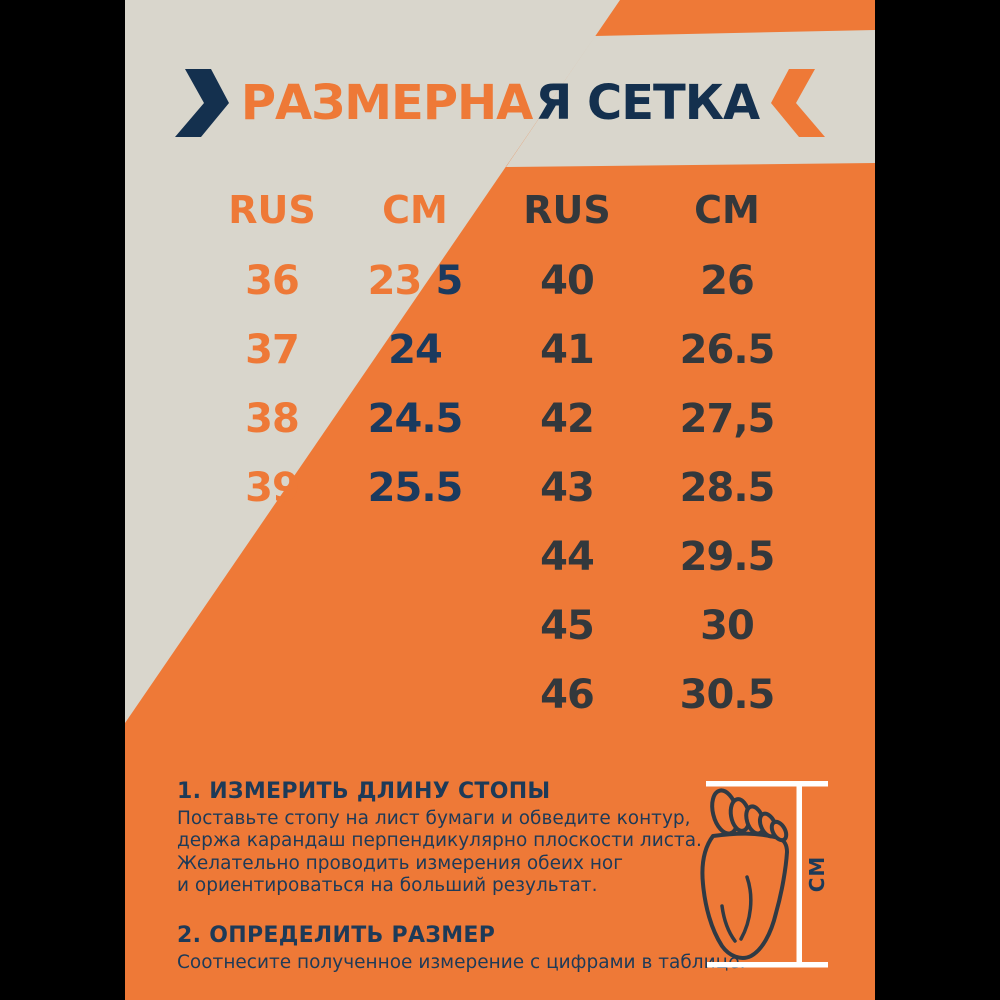 This screenshot has height=1000, width=1000. Describe the element at coordinates (727, 695) in the screenshot. I see `table-cell-cm: 30.5` at that location.